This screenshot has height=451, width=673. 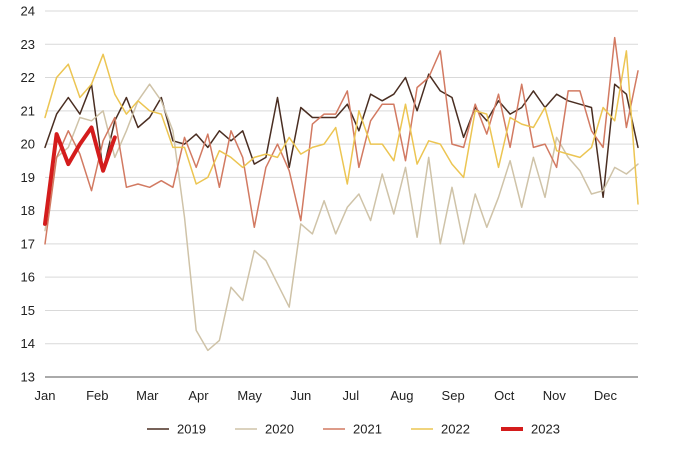 I want to click on legend-label-2021: 2021, so click(x=367, y=429).